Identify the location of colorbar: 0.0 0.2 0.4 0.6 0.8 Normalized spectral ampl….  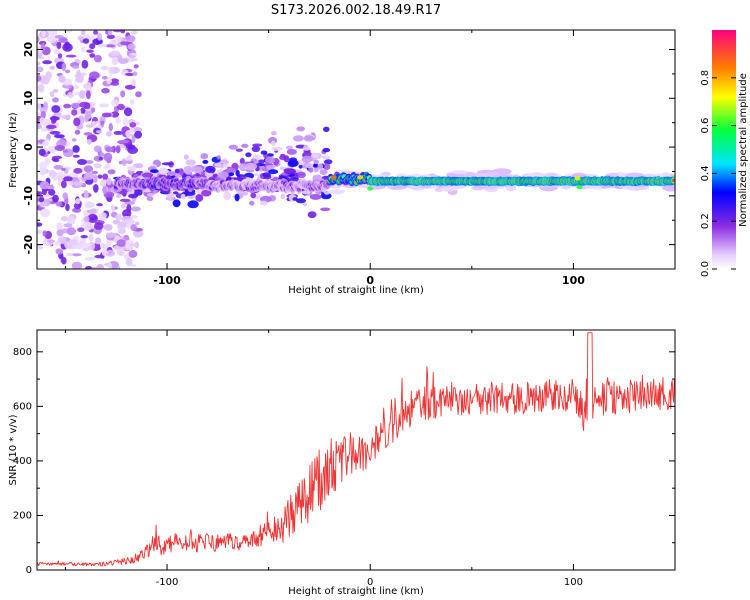
(724, 153).